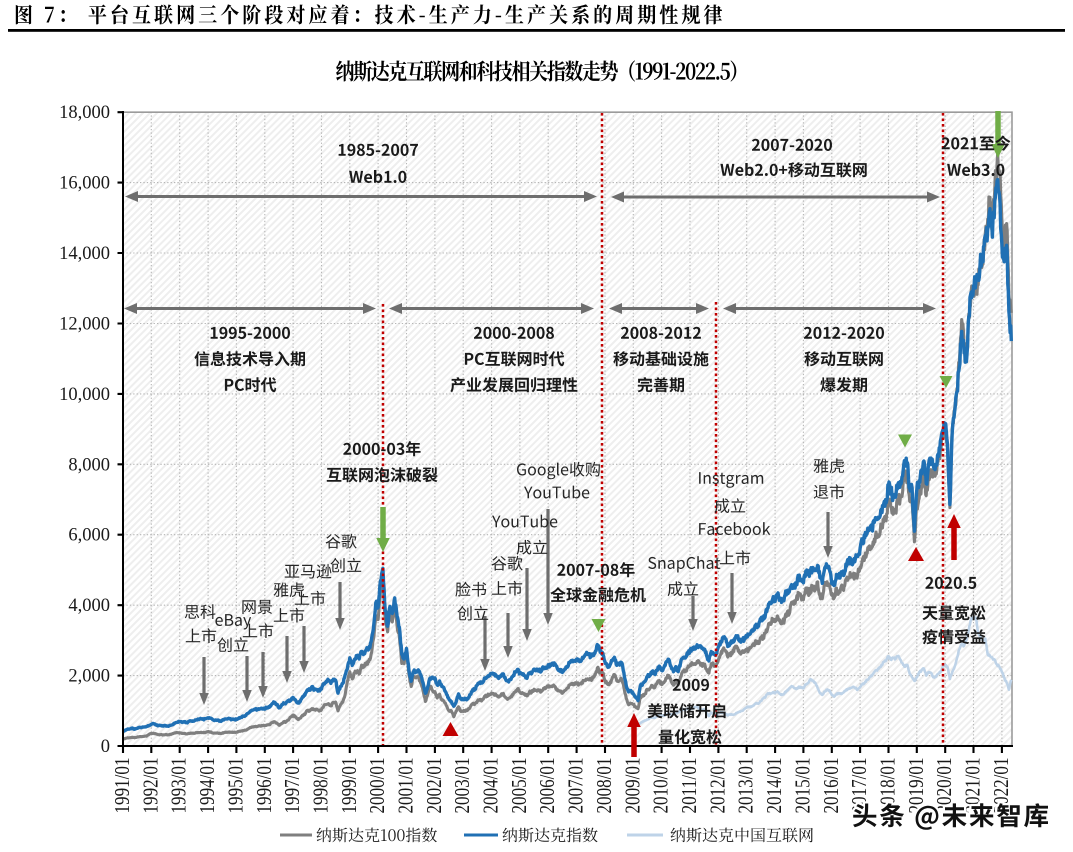 Image resolution: width=1073 pixels, height=852 pixels. What do you see at coordinates (491, 786) in the screenshot?
I see `svg-text: 2004/01` at bounding box center [491, 786].